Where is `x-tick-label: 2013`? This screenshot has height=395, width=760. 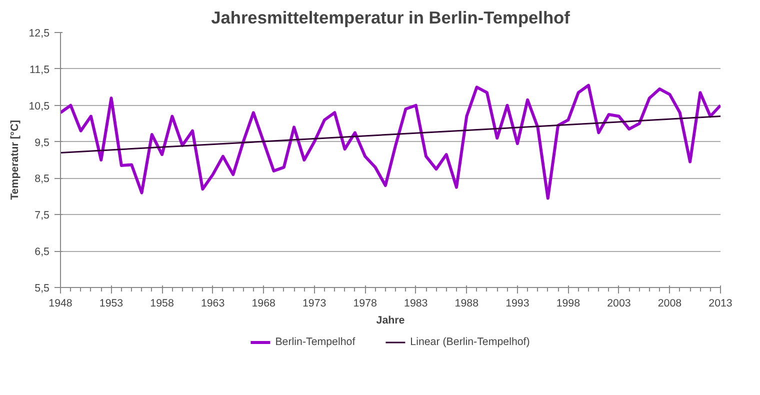 x-tick-label: 2013 is located at coordinates (720, 304).